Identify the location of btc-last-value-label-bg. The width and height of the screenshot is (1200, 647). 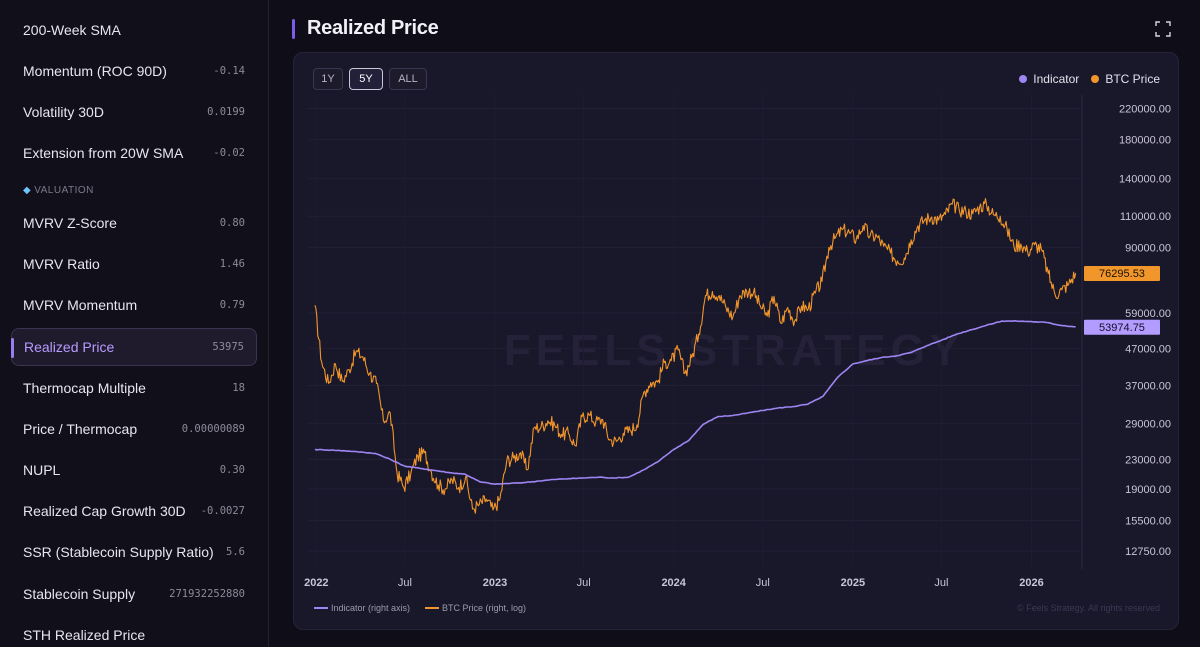
(1122, 274).